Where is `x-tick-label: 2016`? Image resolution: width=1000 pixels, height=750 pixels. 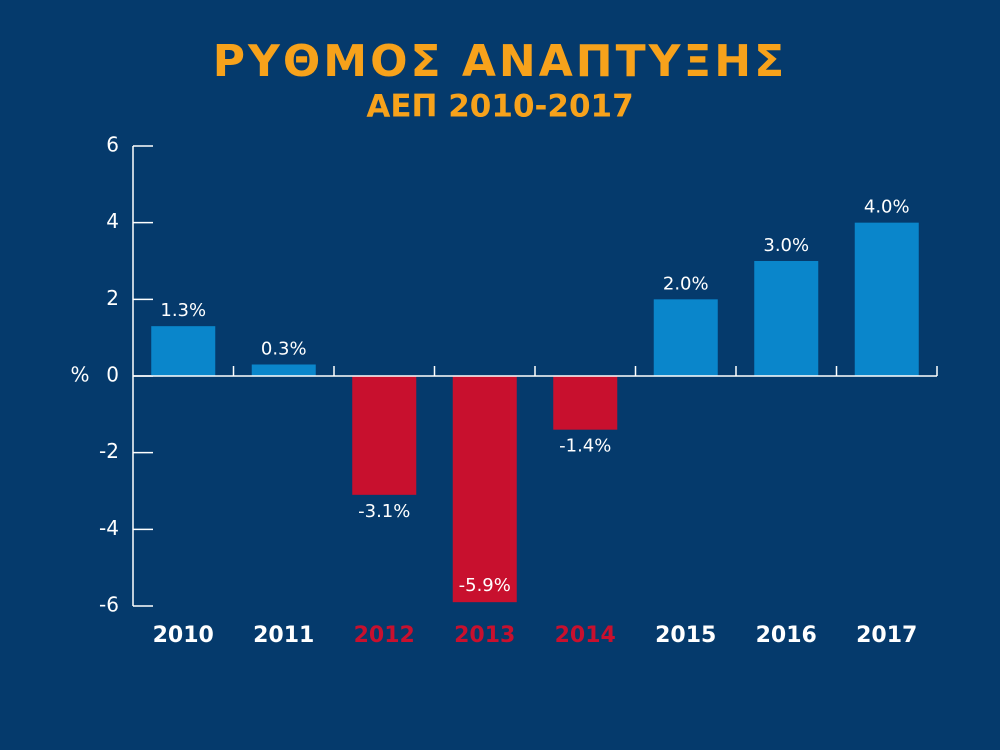
x-tick-label: 2016 is located at coordinates (786, 635).